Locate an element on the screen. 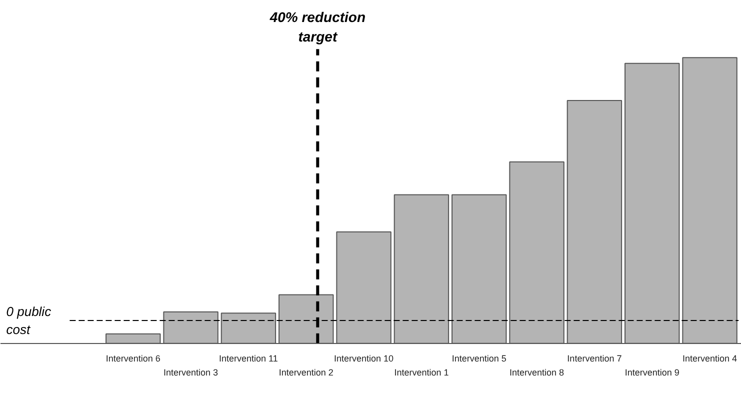  x-tick-label: Intervention 5 is located at coordinates (479, 358).